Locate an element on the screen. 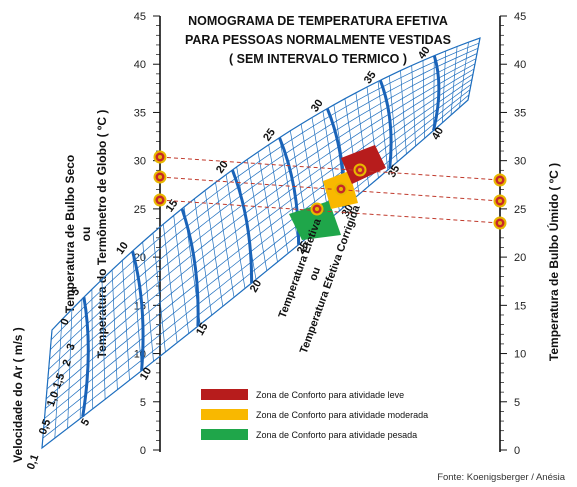  right-axis-tick-label: 45 is located at coordinates (520, 17).